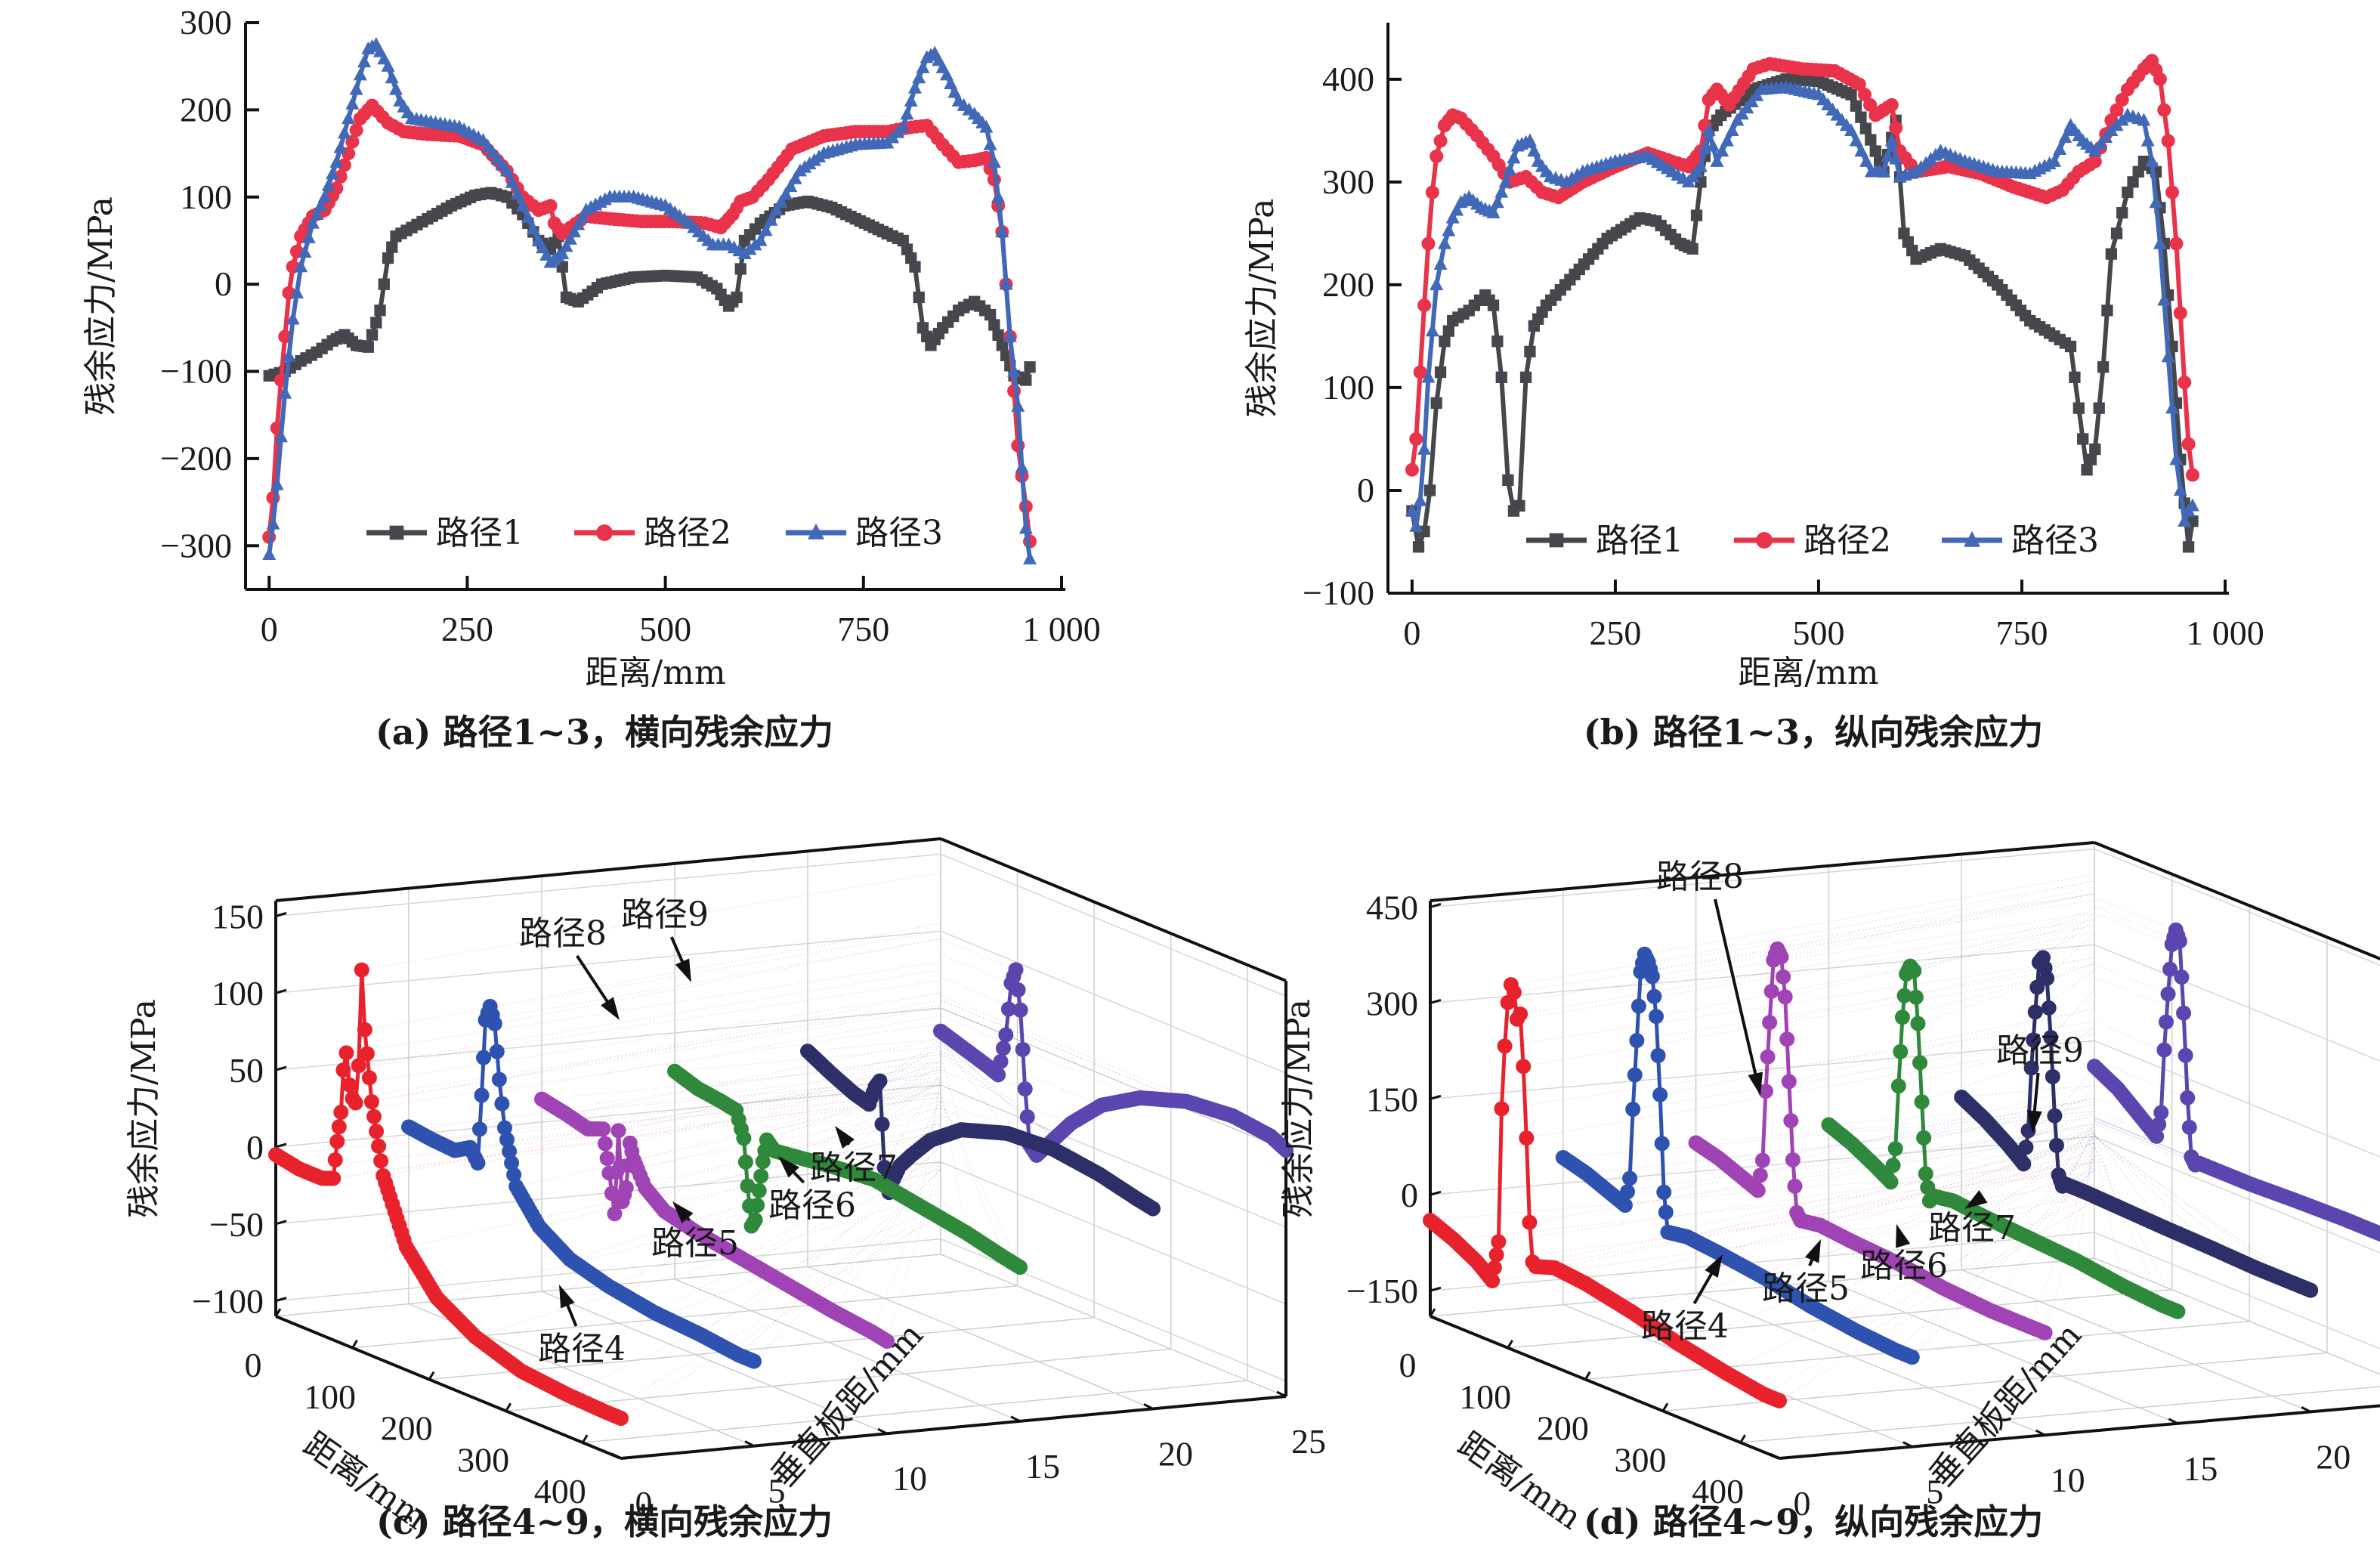 This screenshot has height=1546, width=2380. I want to click on annotation: 路径9, so click(2040, 1082).